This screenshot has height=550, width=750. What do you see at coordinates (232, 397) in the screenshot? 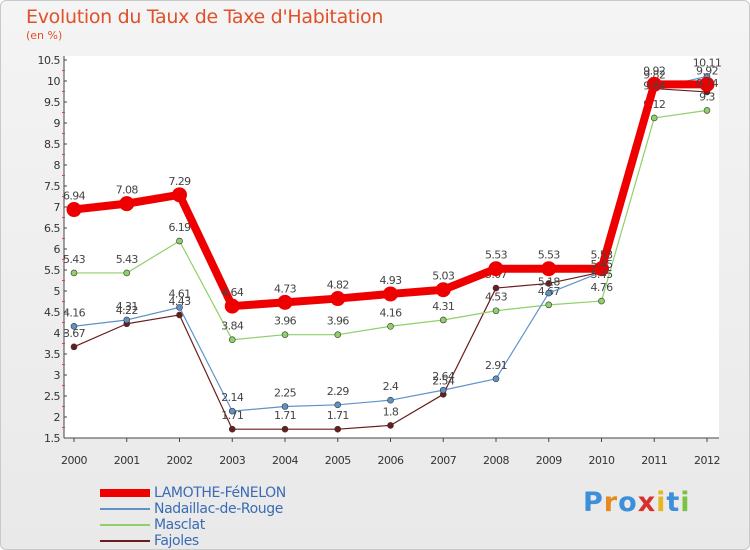
I see `data-label: 2.14` at bounding box center [232, 397].